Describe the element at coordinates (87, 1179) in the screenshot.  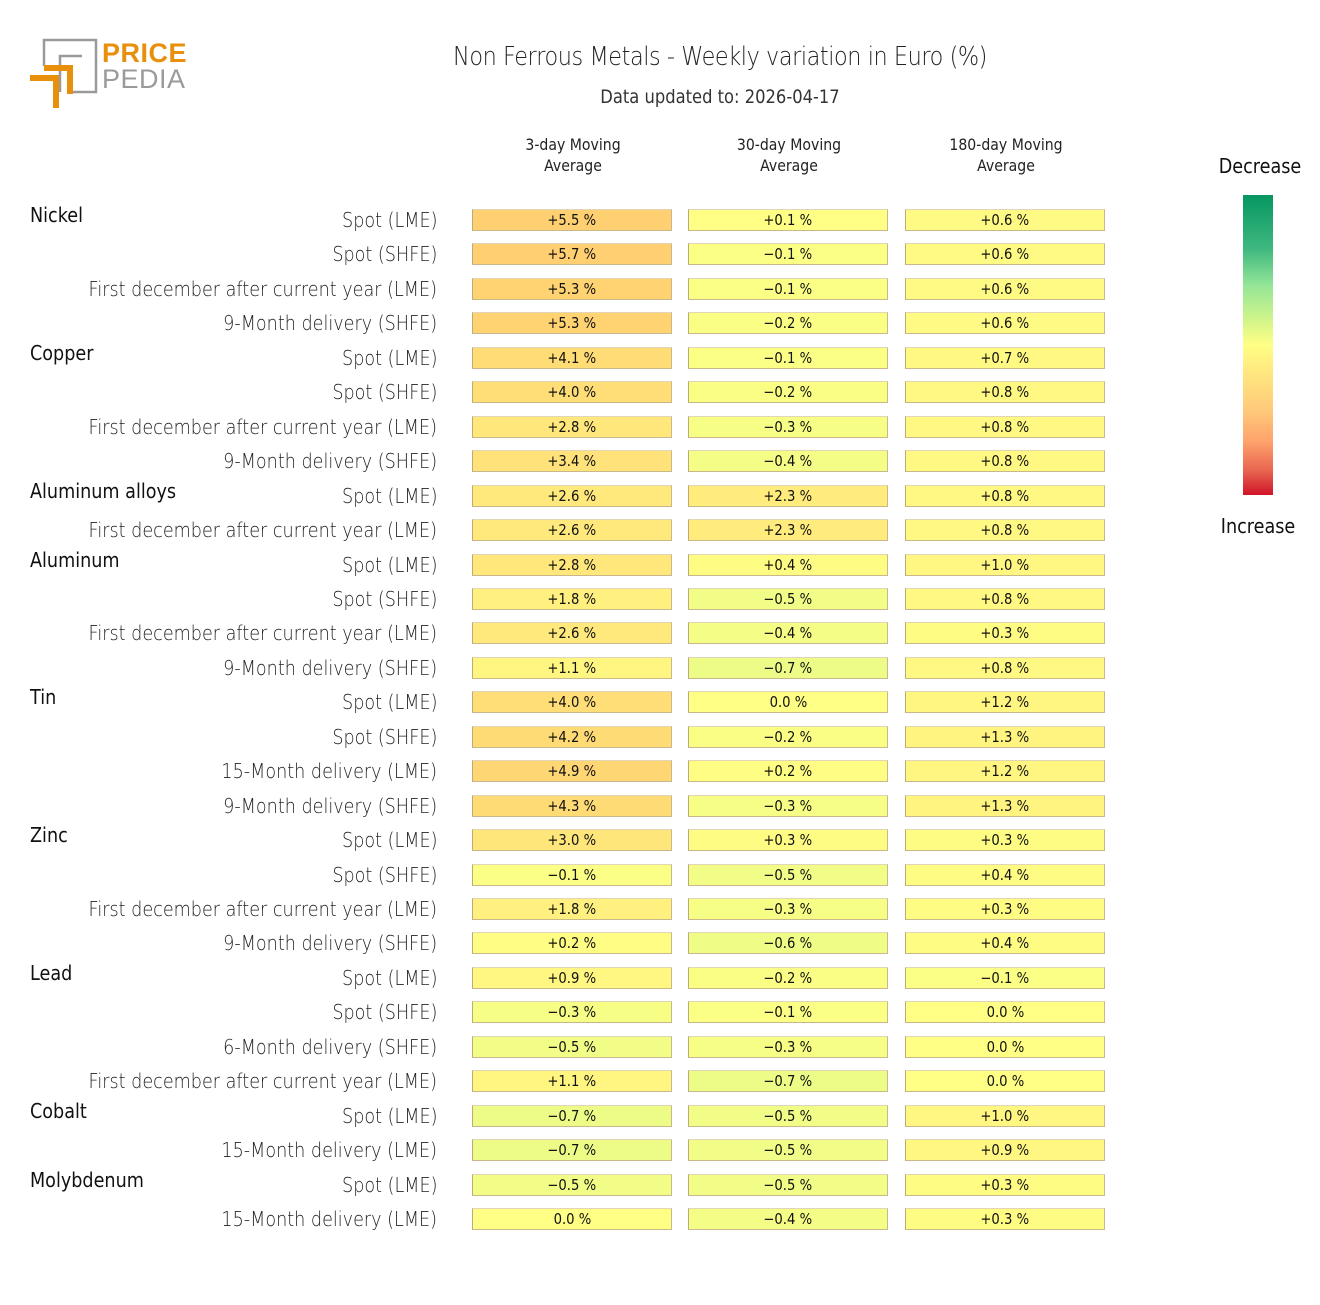
I see `group-label: Molybdenum` at that location.